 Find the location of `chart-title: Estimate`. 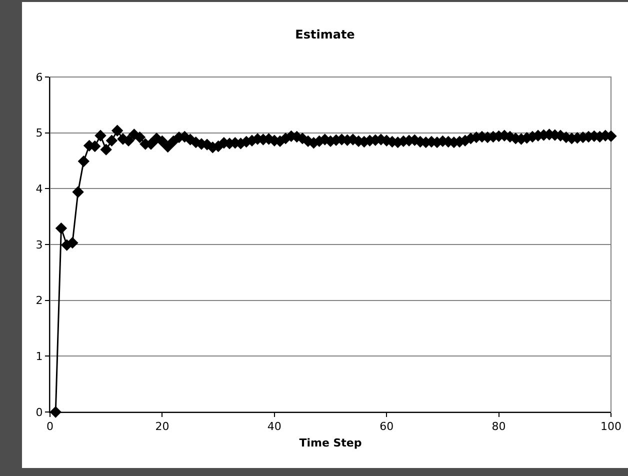

chart-title: Estimate is located at coordinates (325, 34).